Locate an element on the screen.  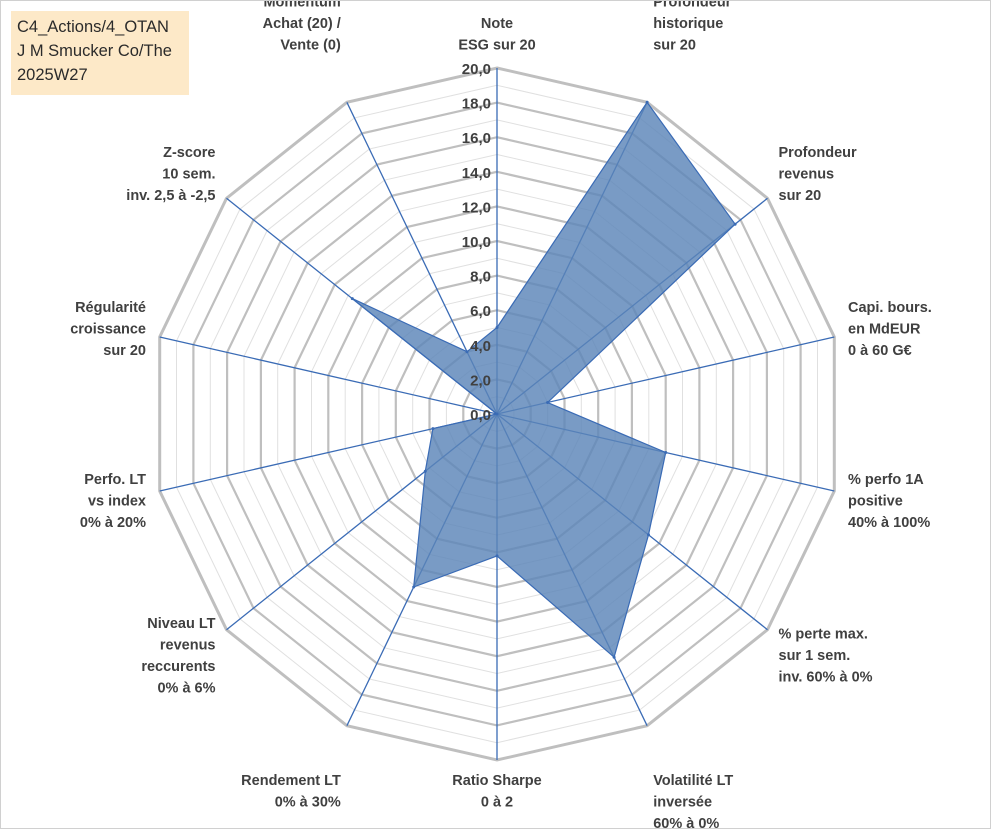
axis-label: Z-score 10 sem. inv. 2,5 à -2,5 is located at coordinates (170, 174).